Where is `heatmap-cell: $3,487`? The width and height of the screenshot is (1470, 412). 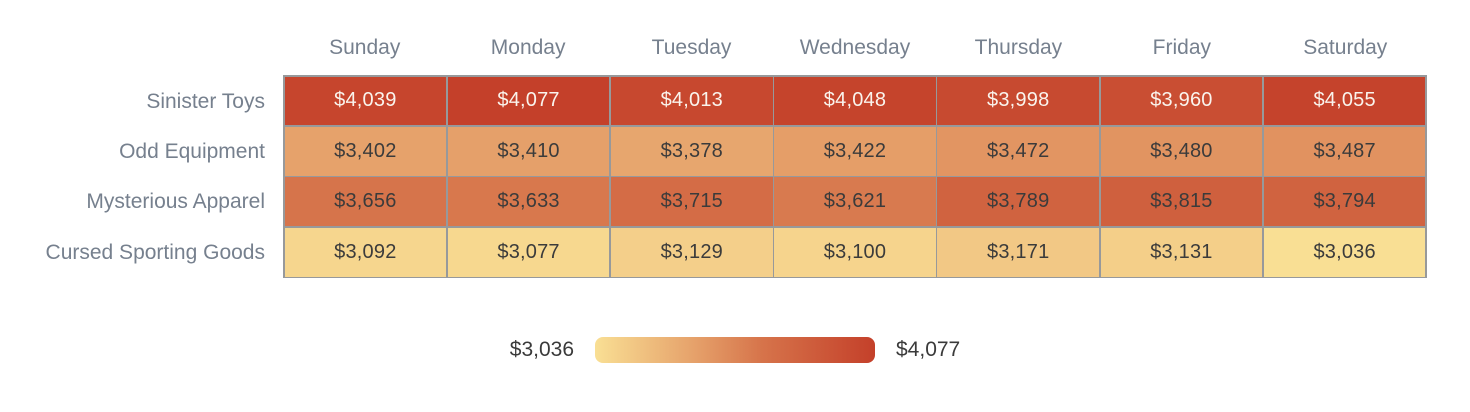
heatmap-cell: $3,487 is located at coordinates (1344, 151).